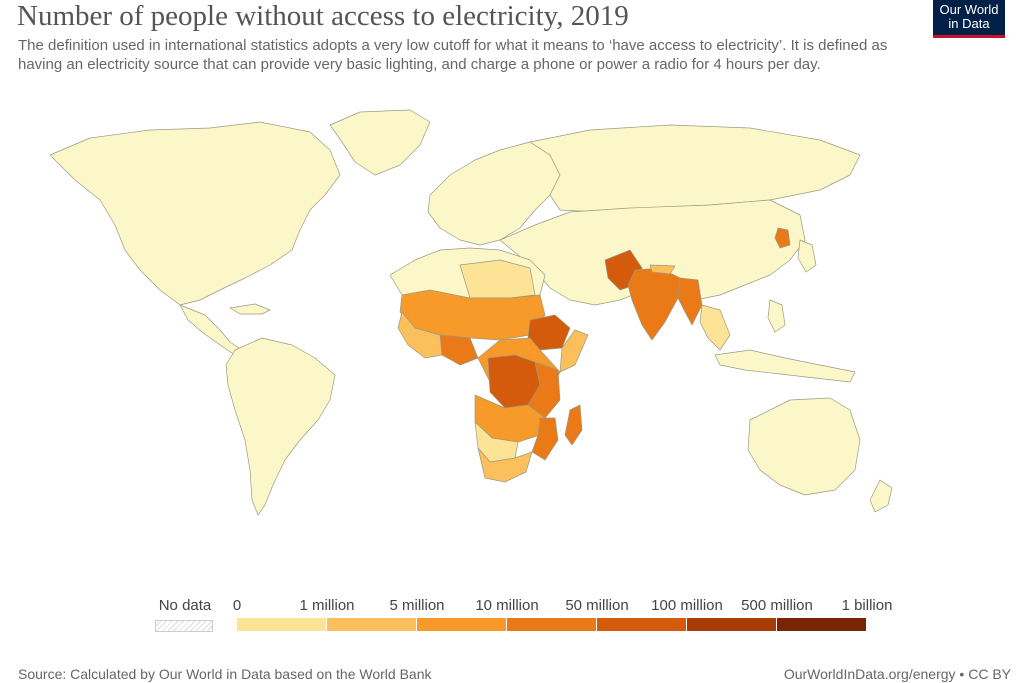 The image size is (1024, 683). I want to click on legend-tick-2: 5 million, so click(417, 605).